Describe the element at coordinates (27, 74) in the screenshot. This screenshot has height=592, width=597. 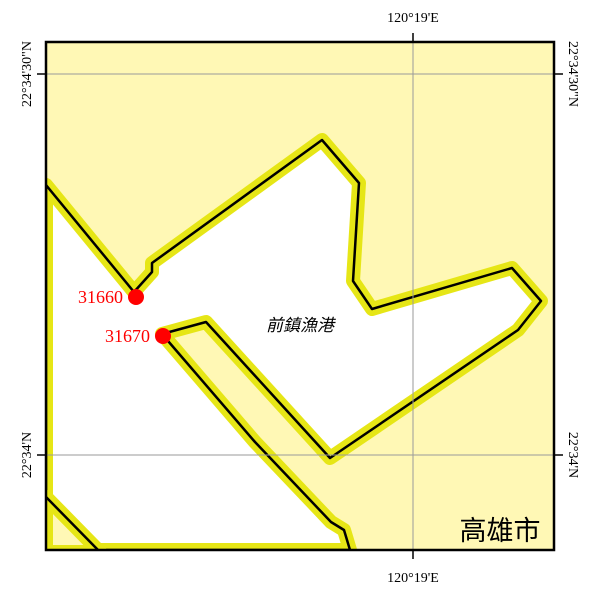
I see `lat-label-left-upper: 22°34'30"N` at that location.